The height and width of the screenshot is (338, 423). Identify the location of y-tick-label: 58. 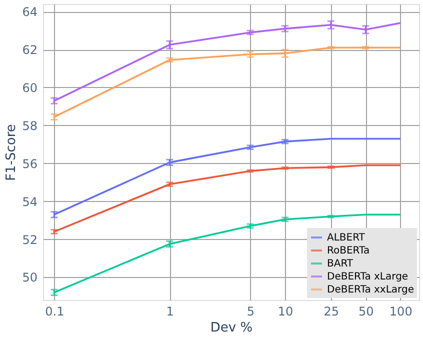
(30, 125).